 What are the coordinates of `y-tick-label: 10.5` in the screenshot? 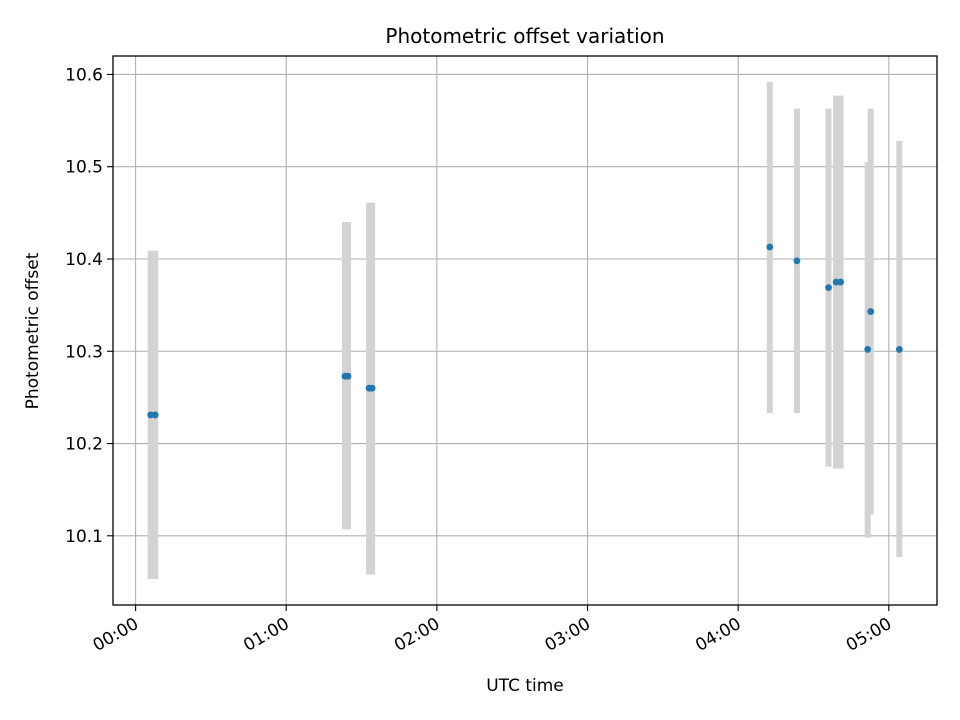 It's located at (84, 168).